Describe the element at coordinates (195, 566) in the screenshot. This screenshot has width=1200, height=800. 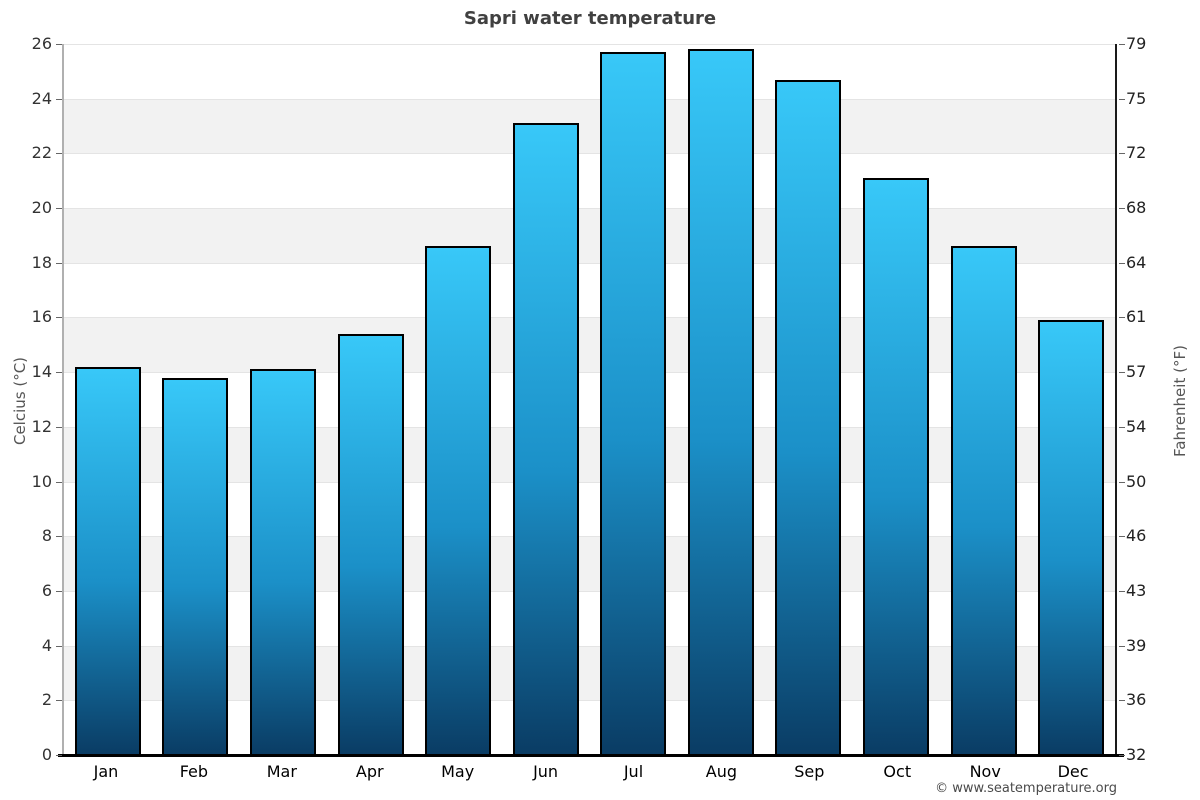
I see `temperature-bar-feb` at that location.